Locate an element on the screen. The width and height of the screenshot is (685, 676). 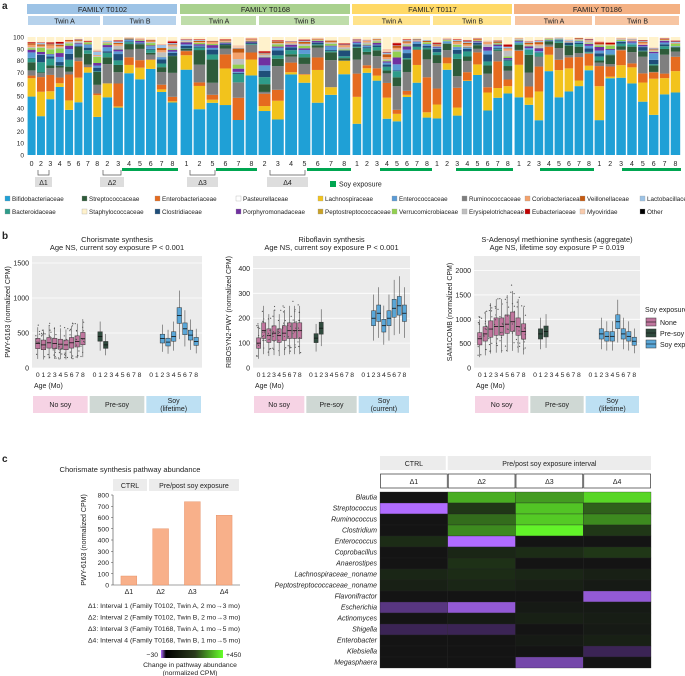
y-tick-label: 200 is located at coordinates (104, 563).